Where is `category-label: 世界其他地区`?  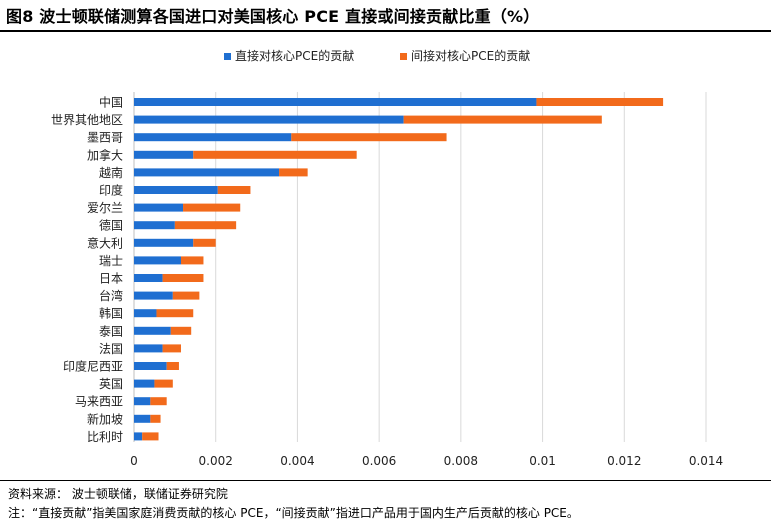
category-label: 世界其他地区 is located at coordinates (87, 120).